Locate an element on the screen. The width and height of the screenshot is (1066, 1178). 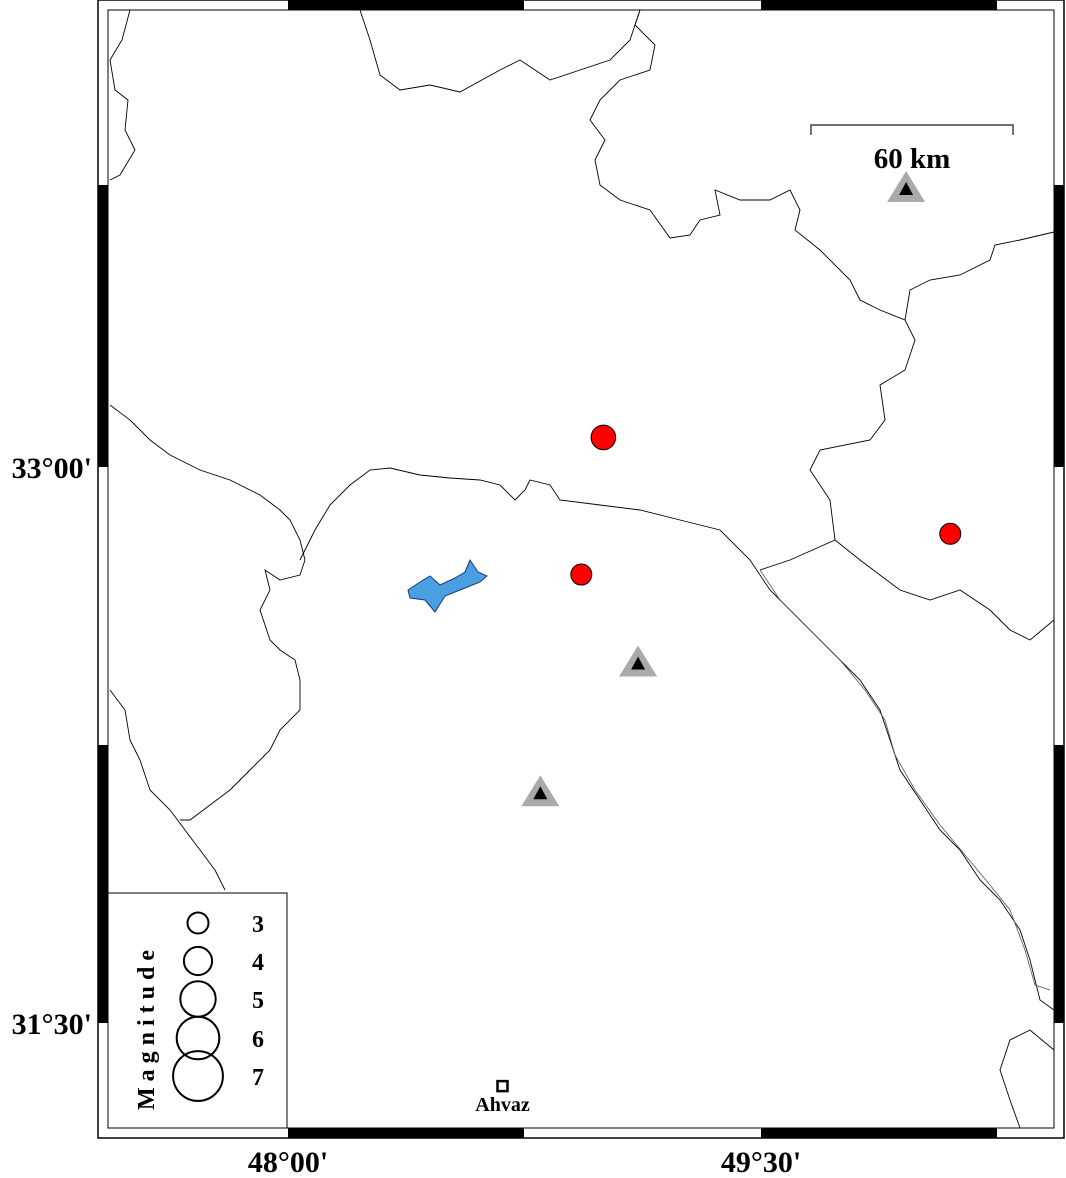
city-label: Ahvaz is located at coordinates (502, 1105).